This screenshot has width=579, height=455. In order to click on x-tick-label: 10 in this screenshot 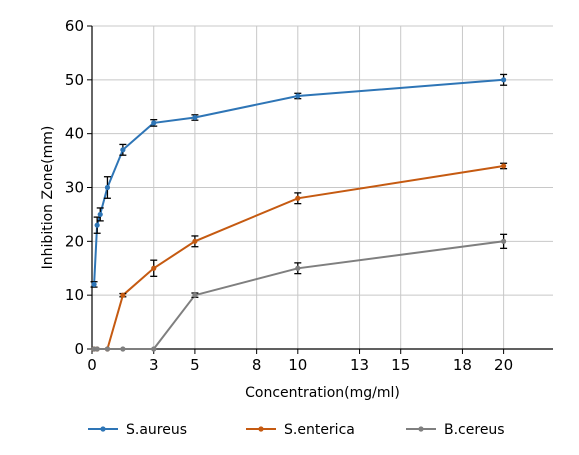, I will do `click(297, 365)`.